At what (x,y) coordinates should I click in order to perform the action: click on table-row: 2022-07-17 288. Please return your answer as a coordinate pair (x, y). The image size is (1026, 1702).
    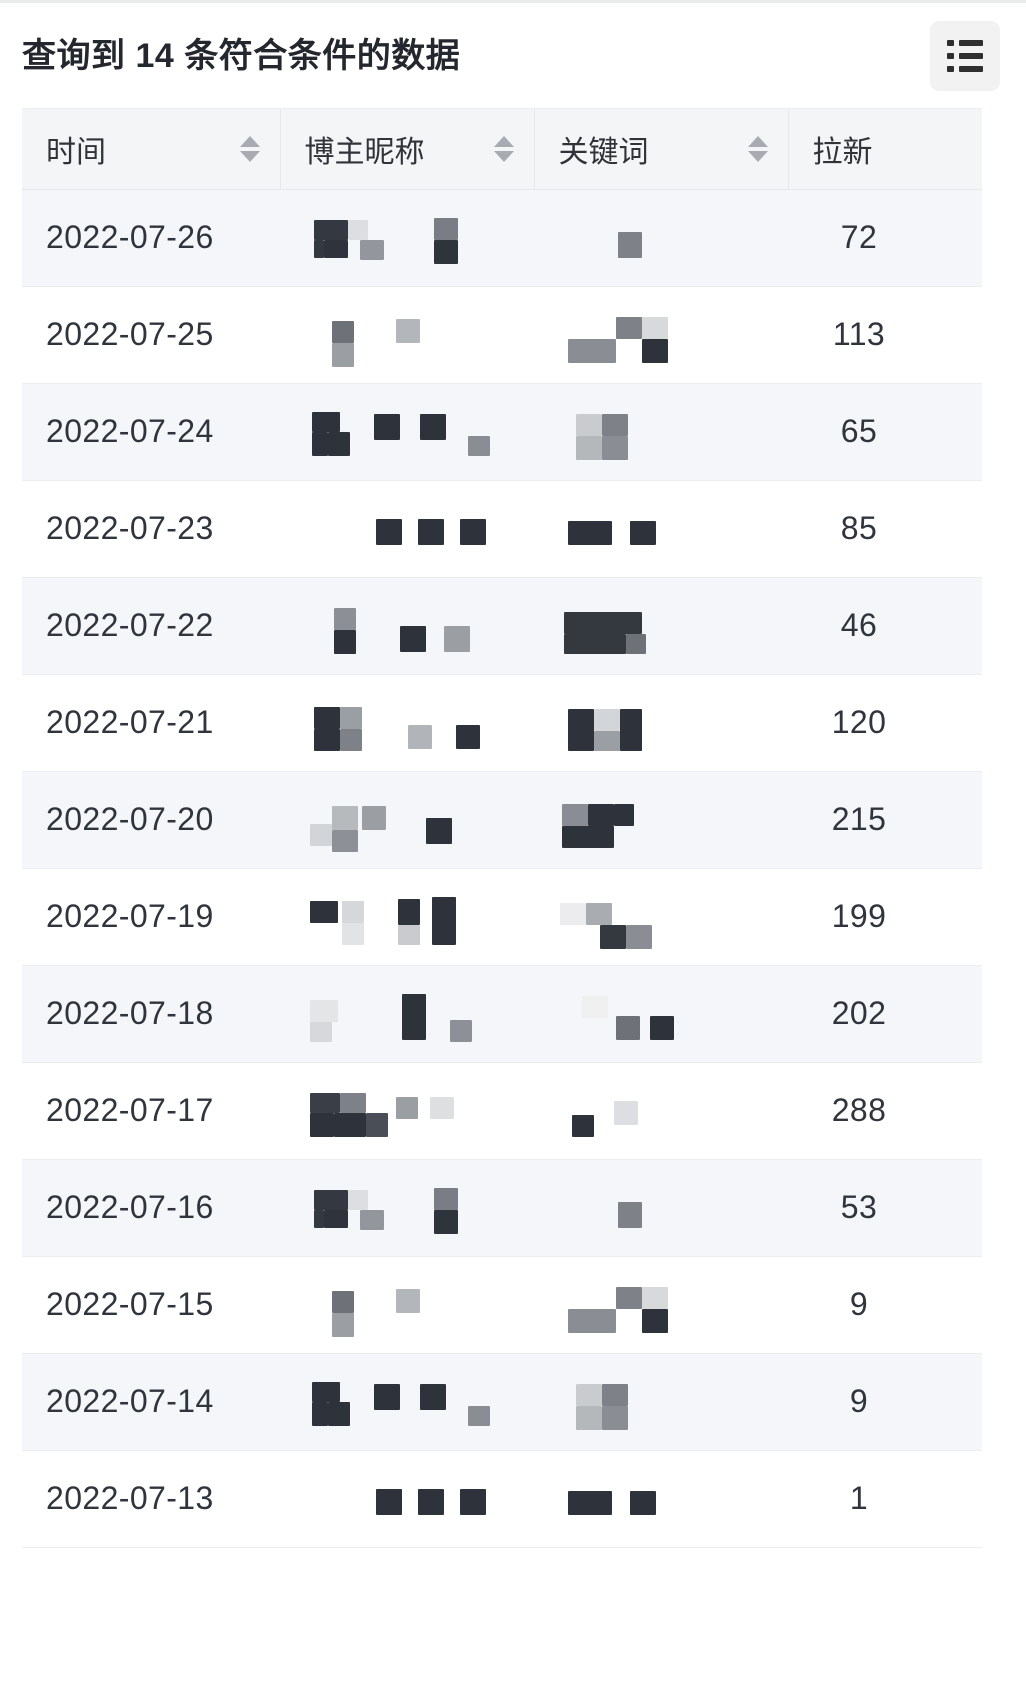
    Looking at the image, I should click on (502, 1111).